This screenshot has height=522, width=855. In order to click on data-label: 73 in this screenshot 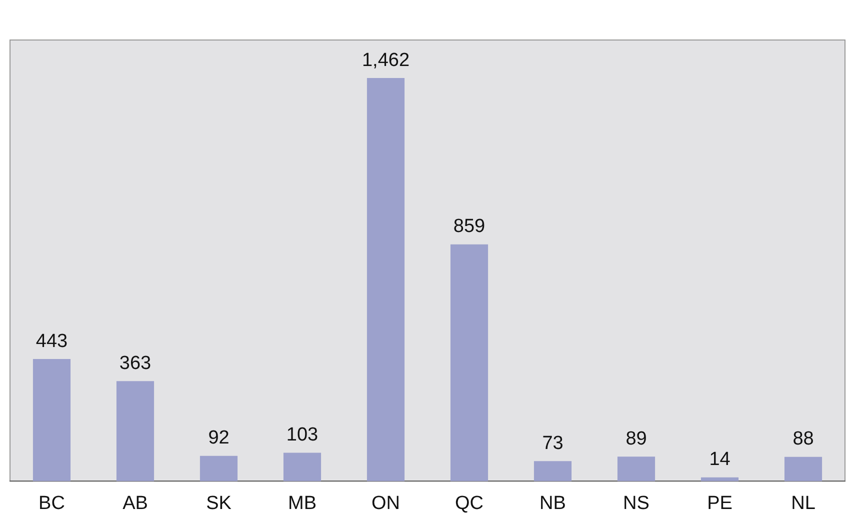, I will do `click(553, 443)`.